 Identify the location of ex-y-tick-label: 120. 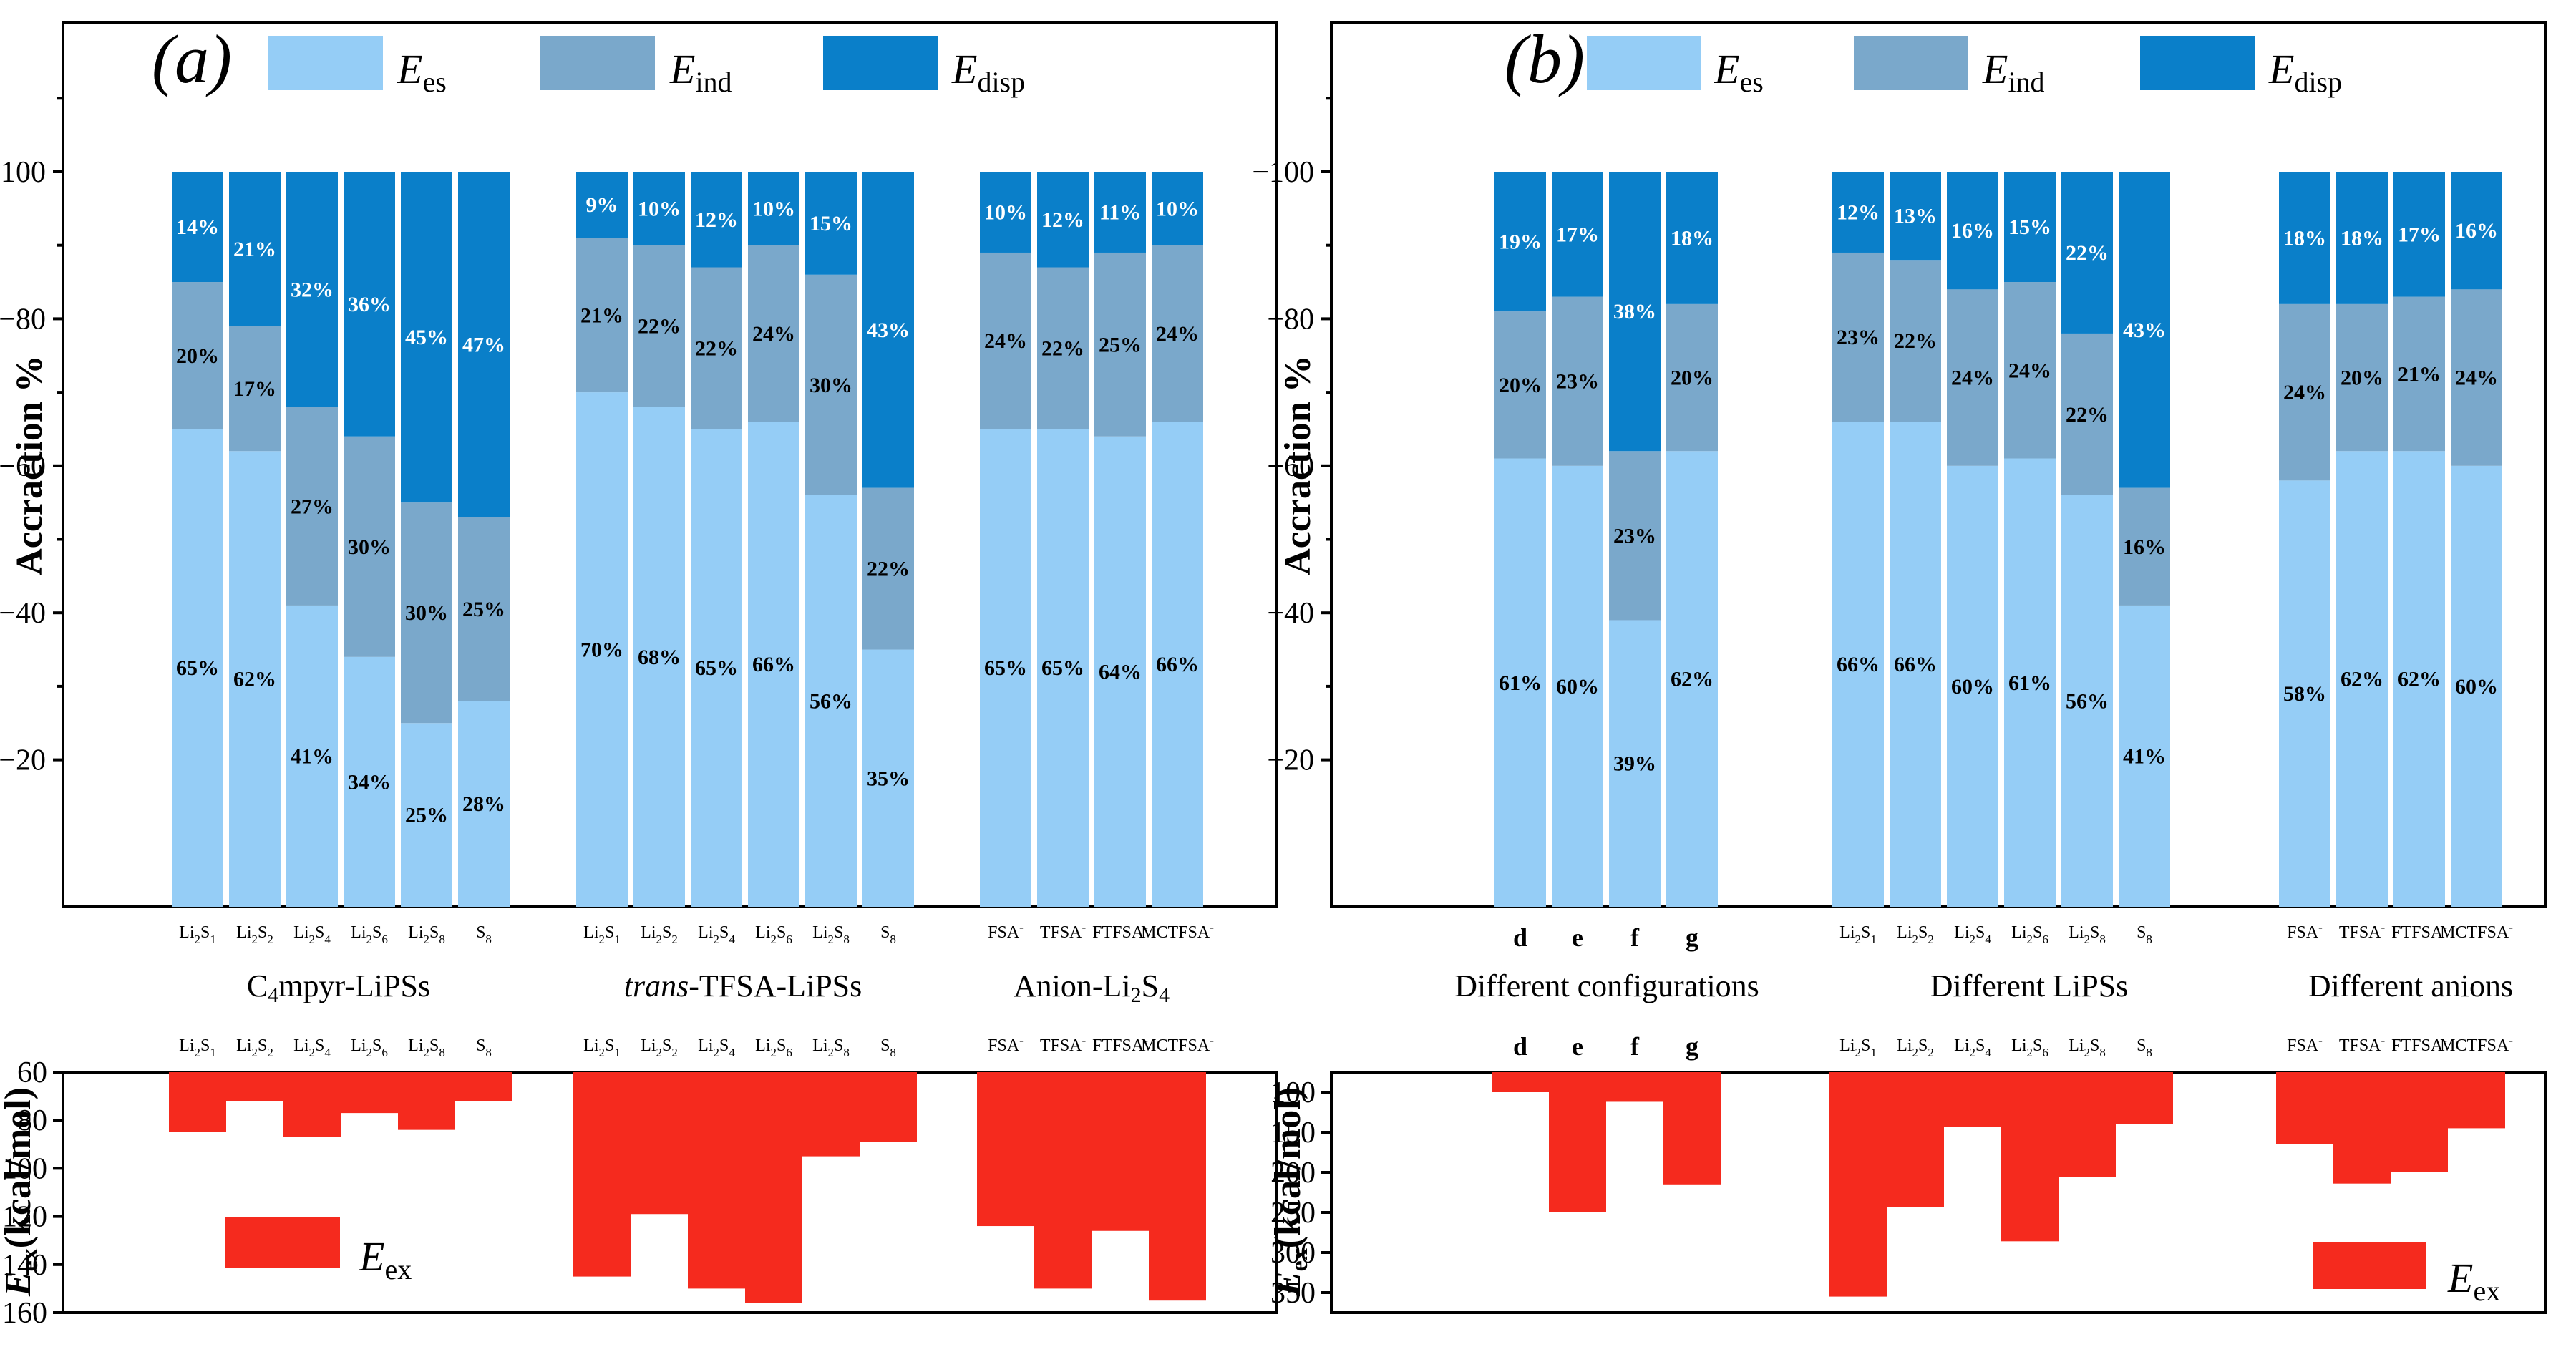
(24, 1217).